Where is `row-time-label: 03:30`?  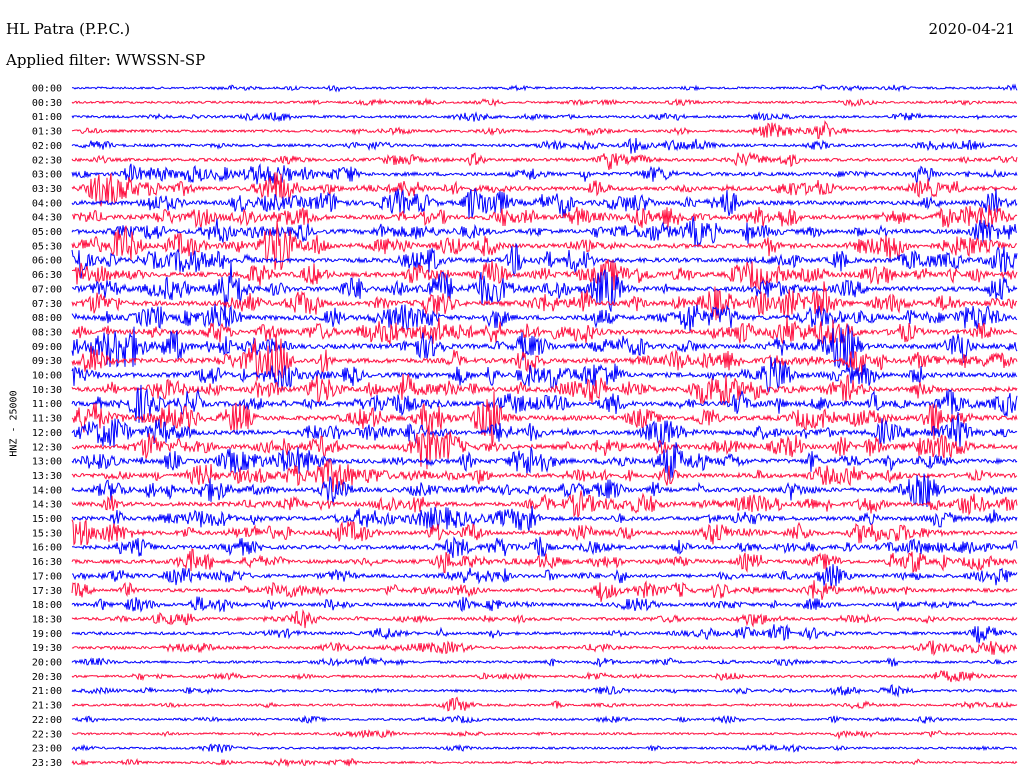 row-time-label: 03:30 is located at coordinates (47, 189).